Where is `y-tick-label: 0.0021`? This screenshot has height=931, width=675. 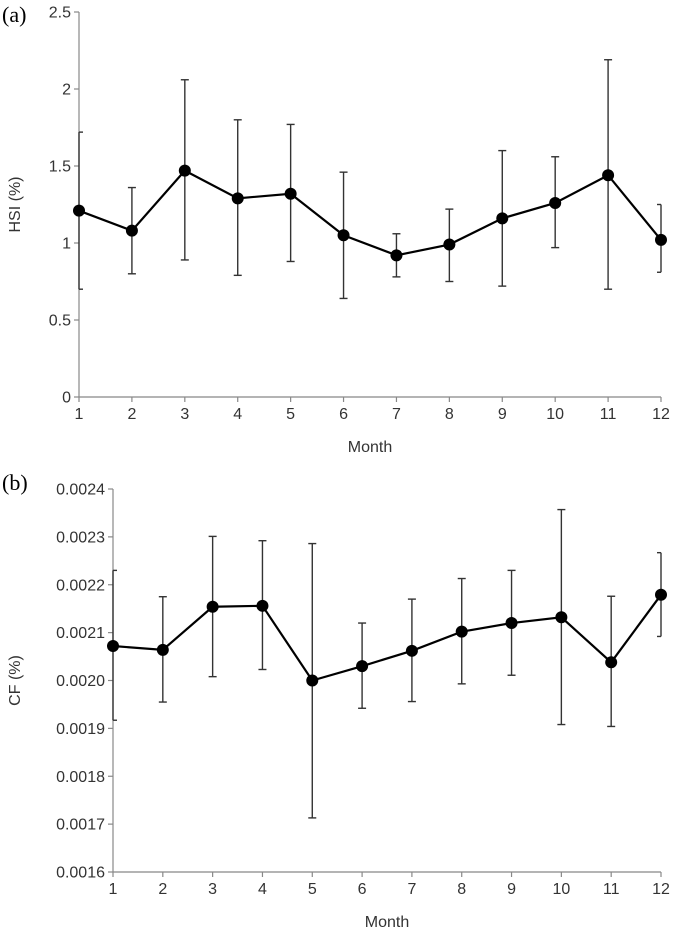
y-tick-label: 0.0021 is located at coordinates (80, 633).